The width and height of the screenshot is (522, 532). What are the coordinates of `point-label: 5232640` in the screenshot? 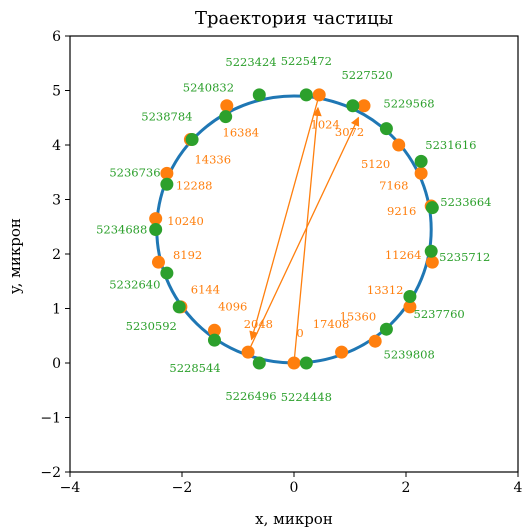 It's located at (134, 284).